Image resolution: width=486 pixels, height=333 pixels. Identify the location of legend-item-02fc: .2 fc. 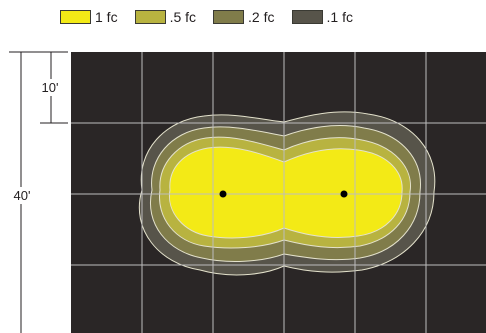
(244, 17).